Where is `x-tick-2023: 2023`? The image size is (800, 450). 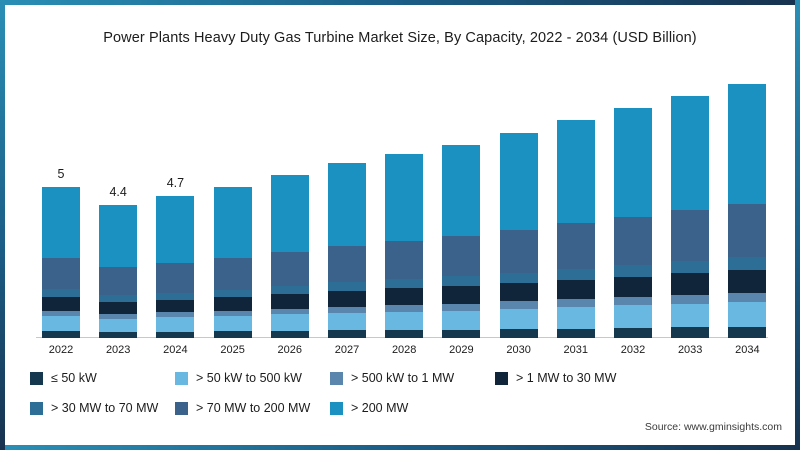
x-tick-2023: 2023 is located at coordinates (118, 350).